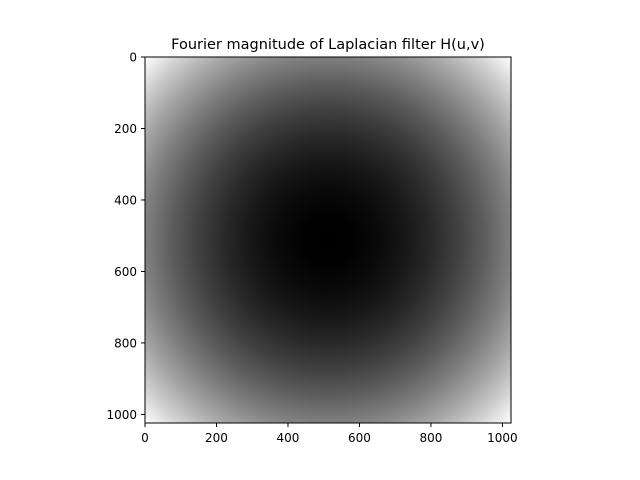  What do you see at coordinates (502, 438) in the screenshot?
I see `x-tick-label: 1000` at bounding box center [502, 438].